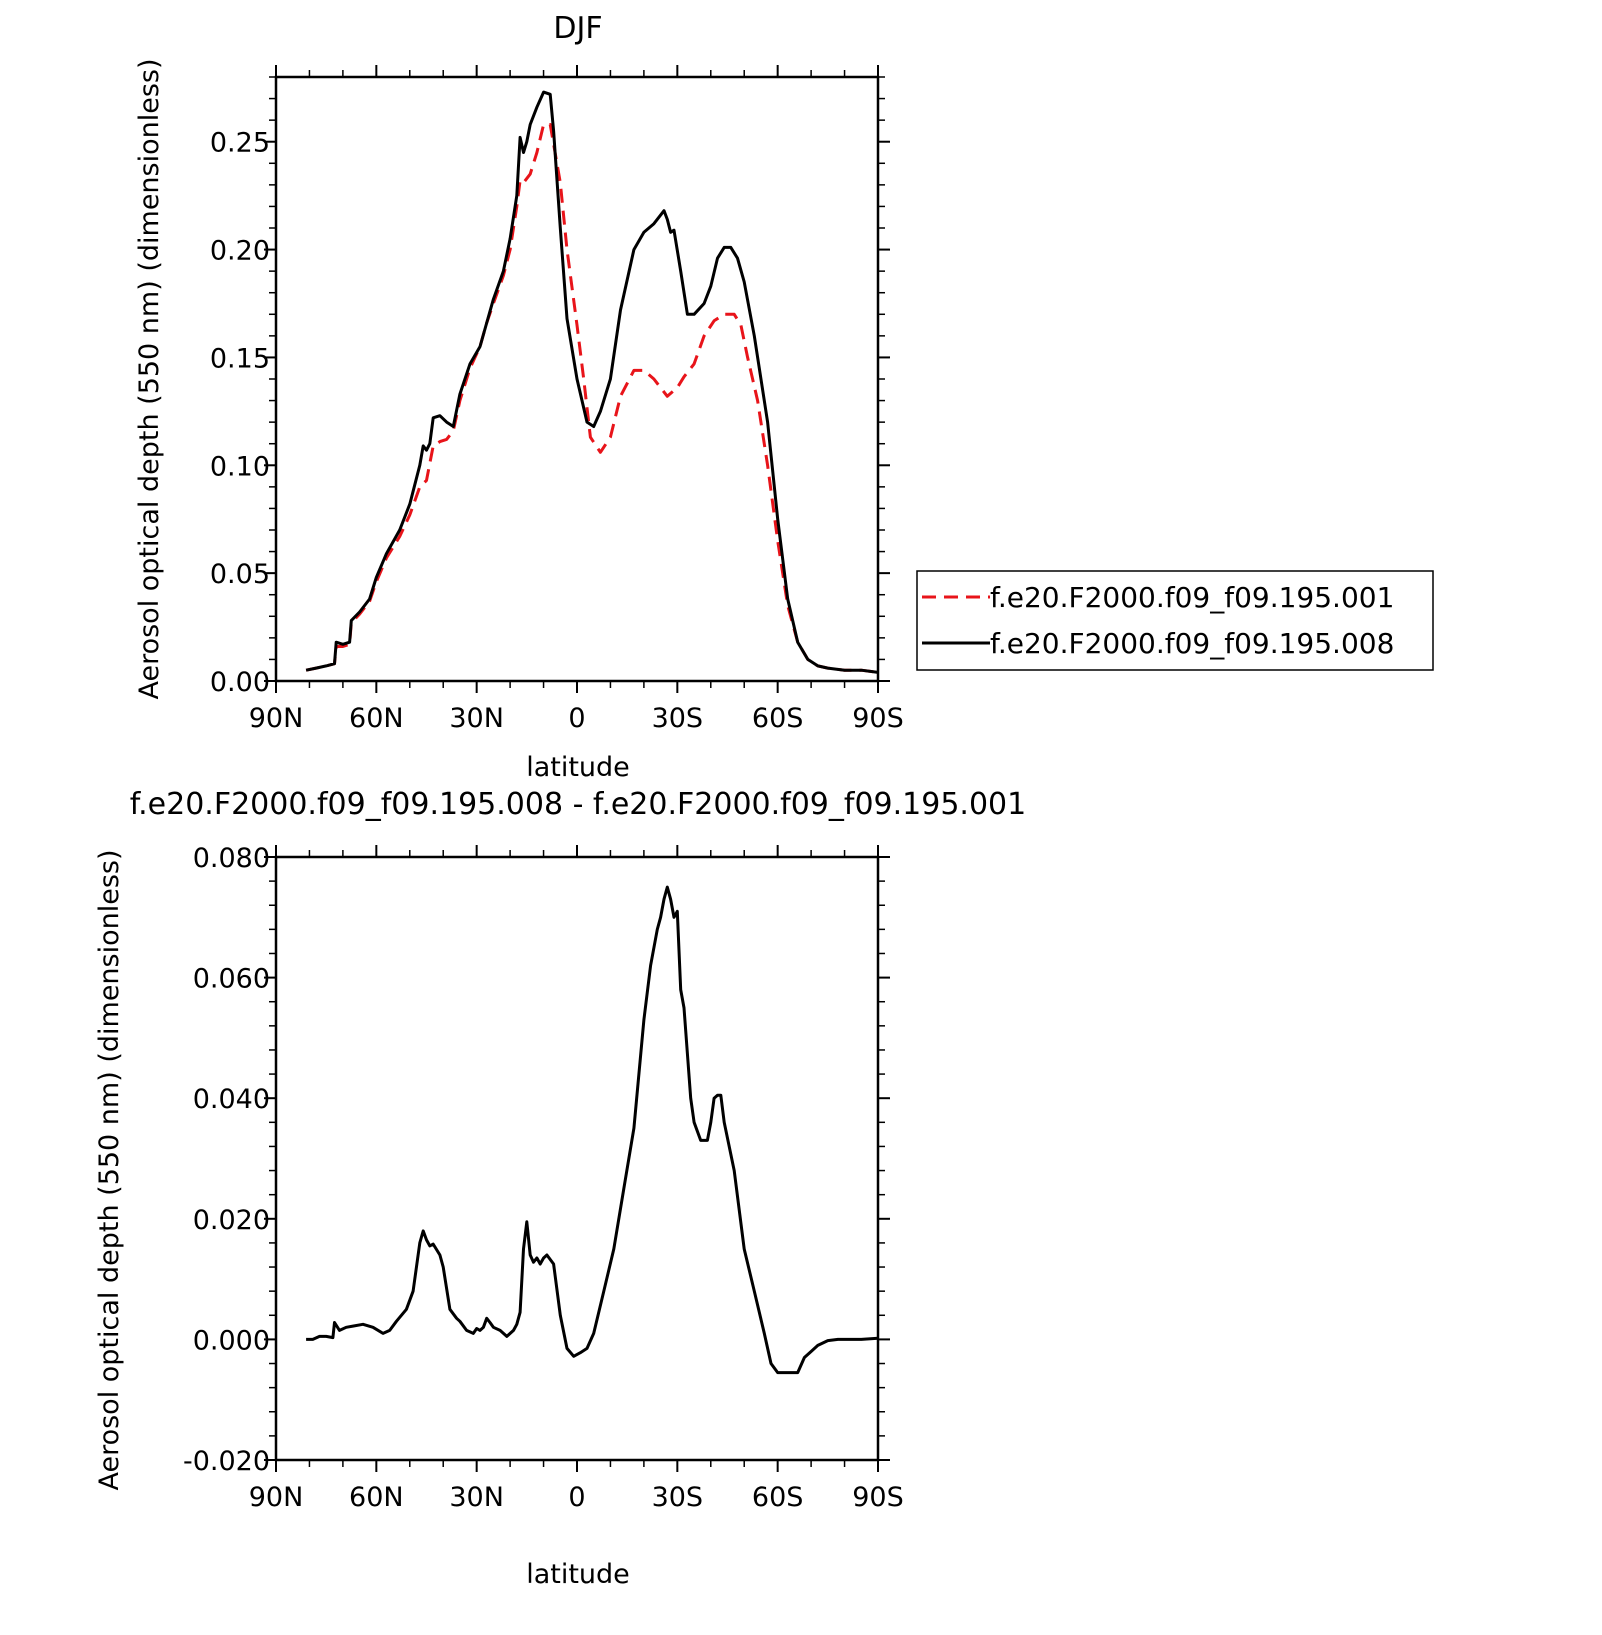  Describe the element at coordinates (376, 718) in the screenshot. I see `top-plot-xtick-label: 60N` at that location.